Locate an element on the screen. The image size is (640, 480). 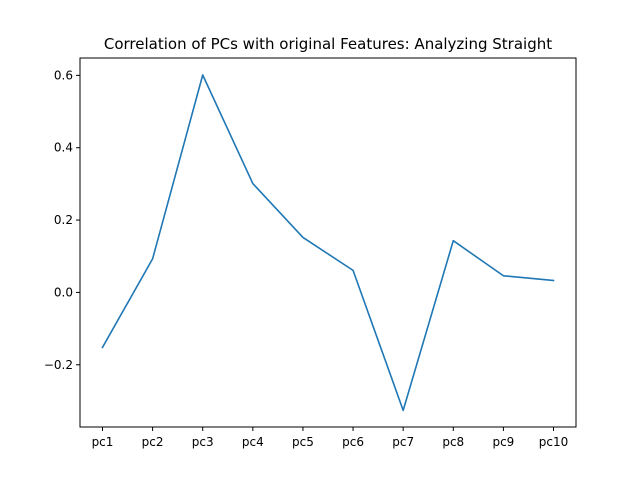
y-axis: −0.2 0.0 0.2 0.4 0.6 is located at coordinates (62, 220).